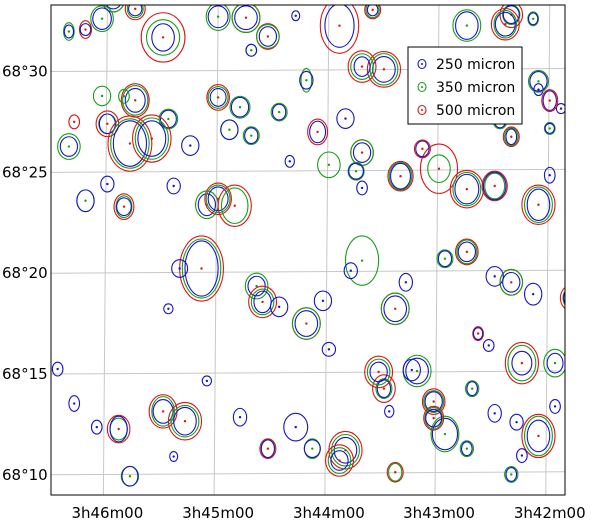 Image resolution: width=600 pixels, height=523 pixels. What do you see at coordinates (467, 449) in the screenshot?
I see `source-105-g350-ellipse` at bounding box center [467, 449].